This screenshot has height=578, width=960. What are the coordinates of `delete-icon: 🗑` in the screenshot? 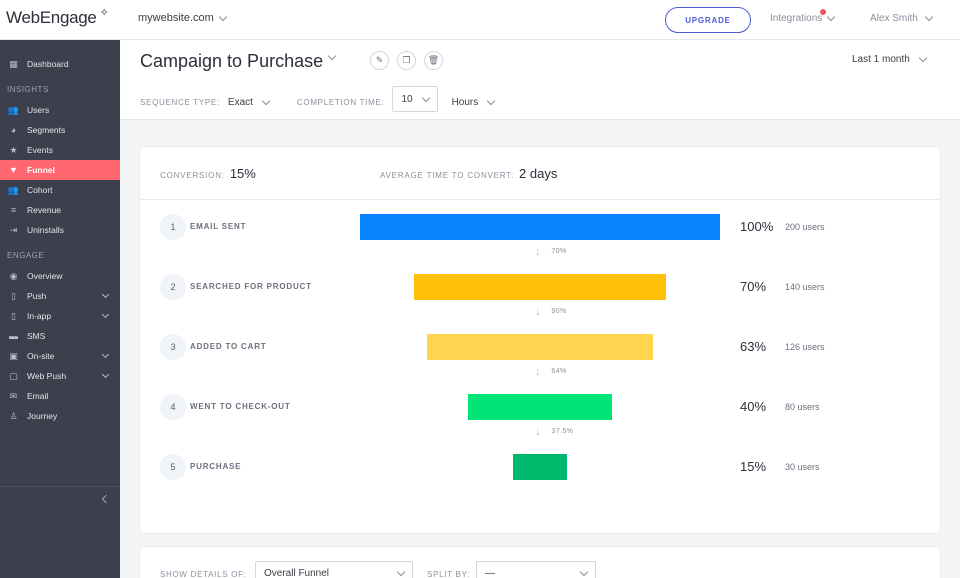 It's located at (433, 60).